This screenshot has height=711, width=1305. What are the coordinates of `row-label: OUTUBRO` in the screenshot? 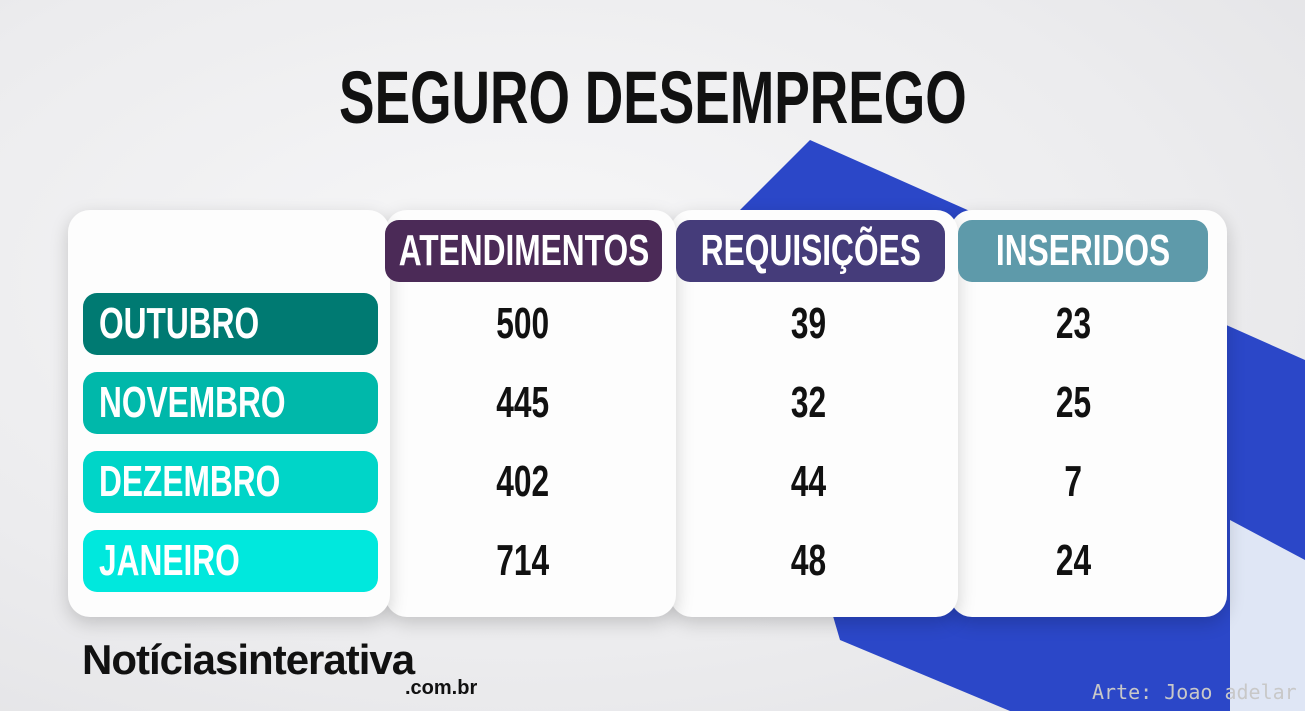 It's located at (230, 324).